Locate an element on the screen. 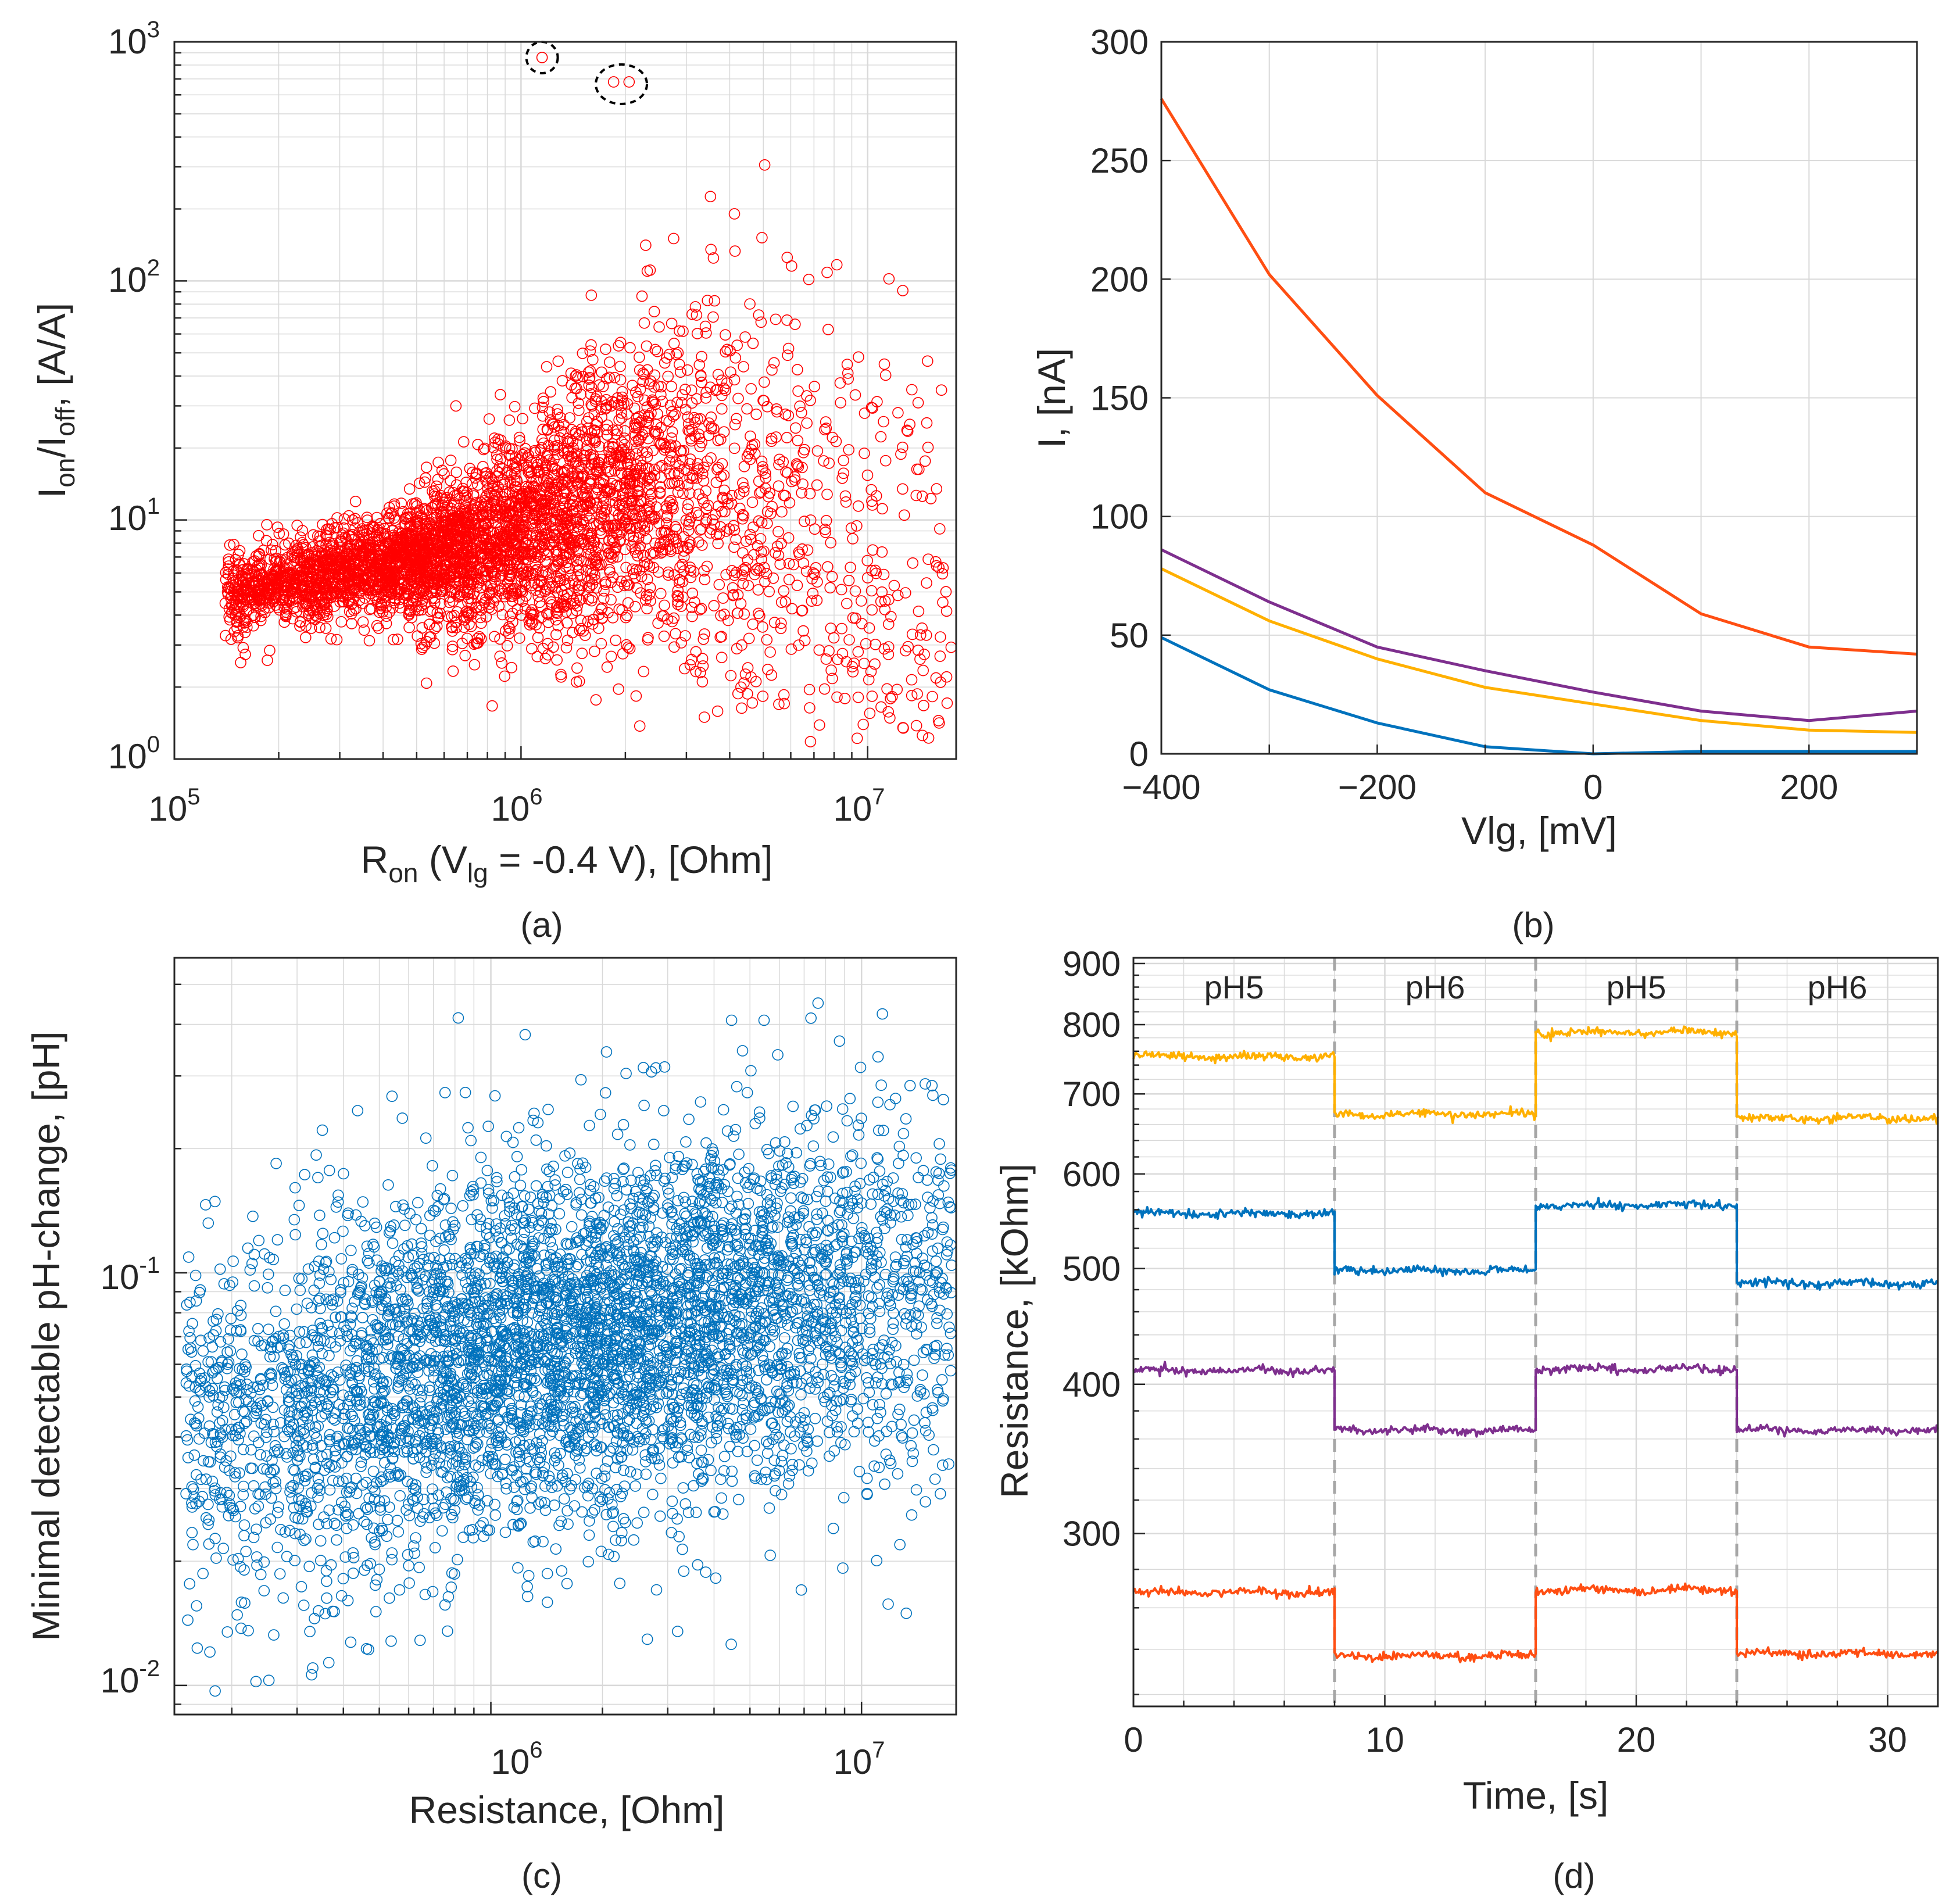 This screenshot has width=1953, height=1904. panel-a-ytick-label: 102 is located at coordinates (134, 277).